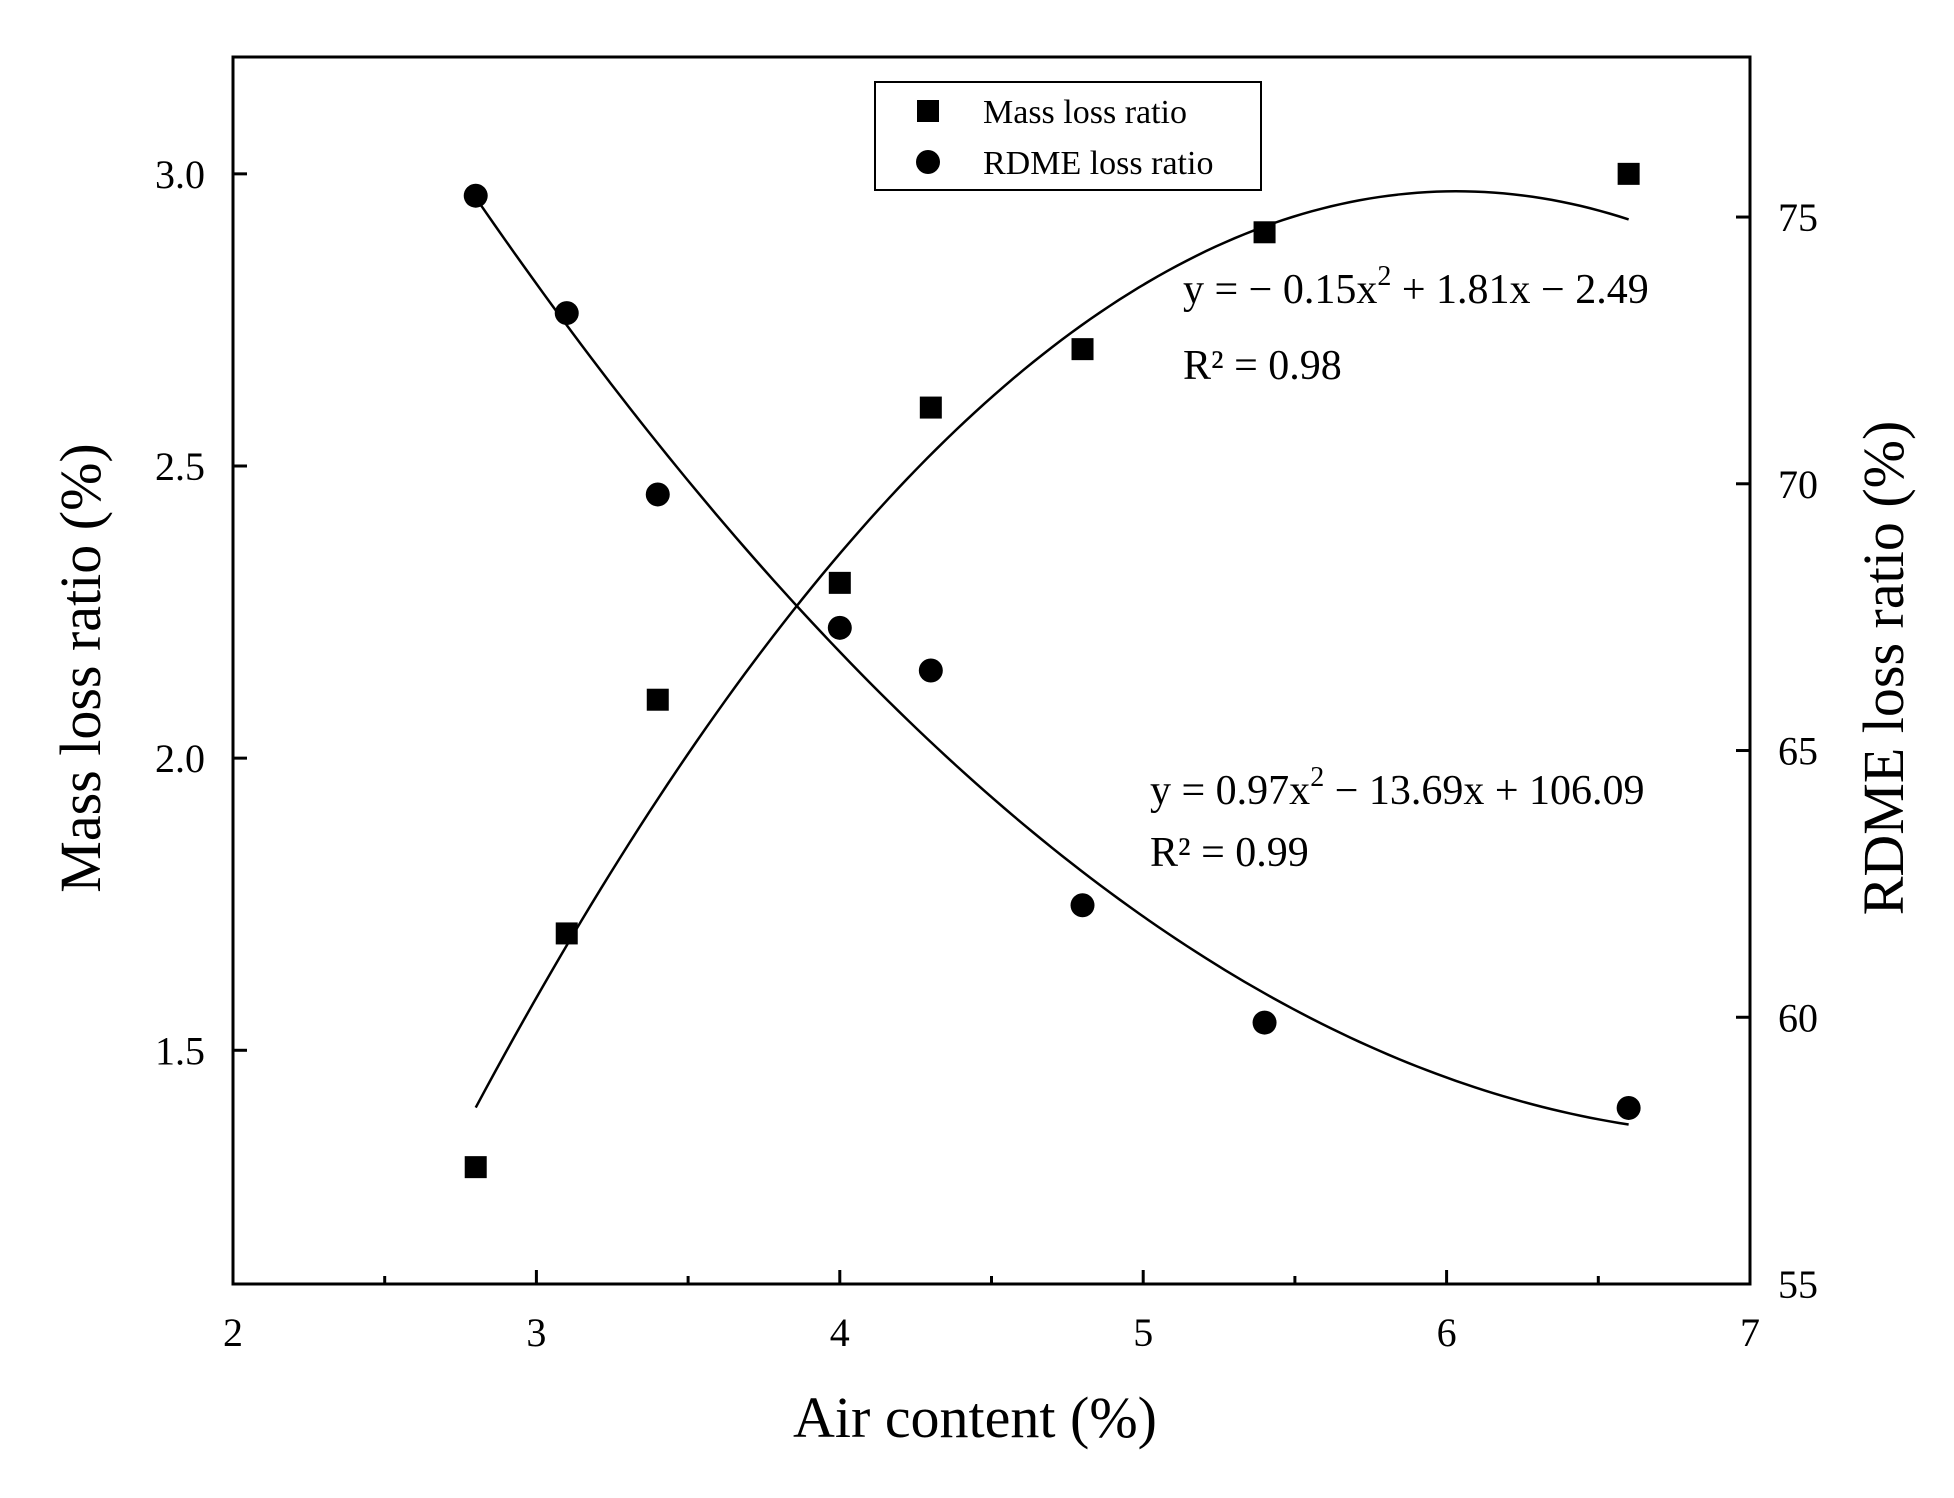 This screenshot has width=1954, height=1498. I want to click on y-right-tick-label: 75, so click(1798, 217).